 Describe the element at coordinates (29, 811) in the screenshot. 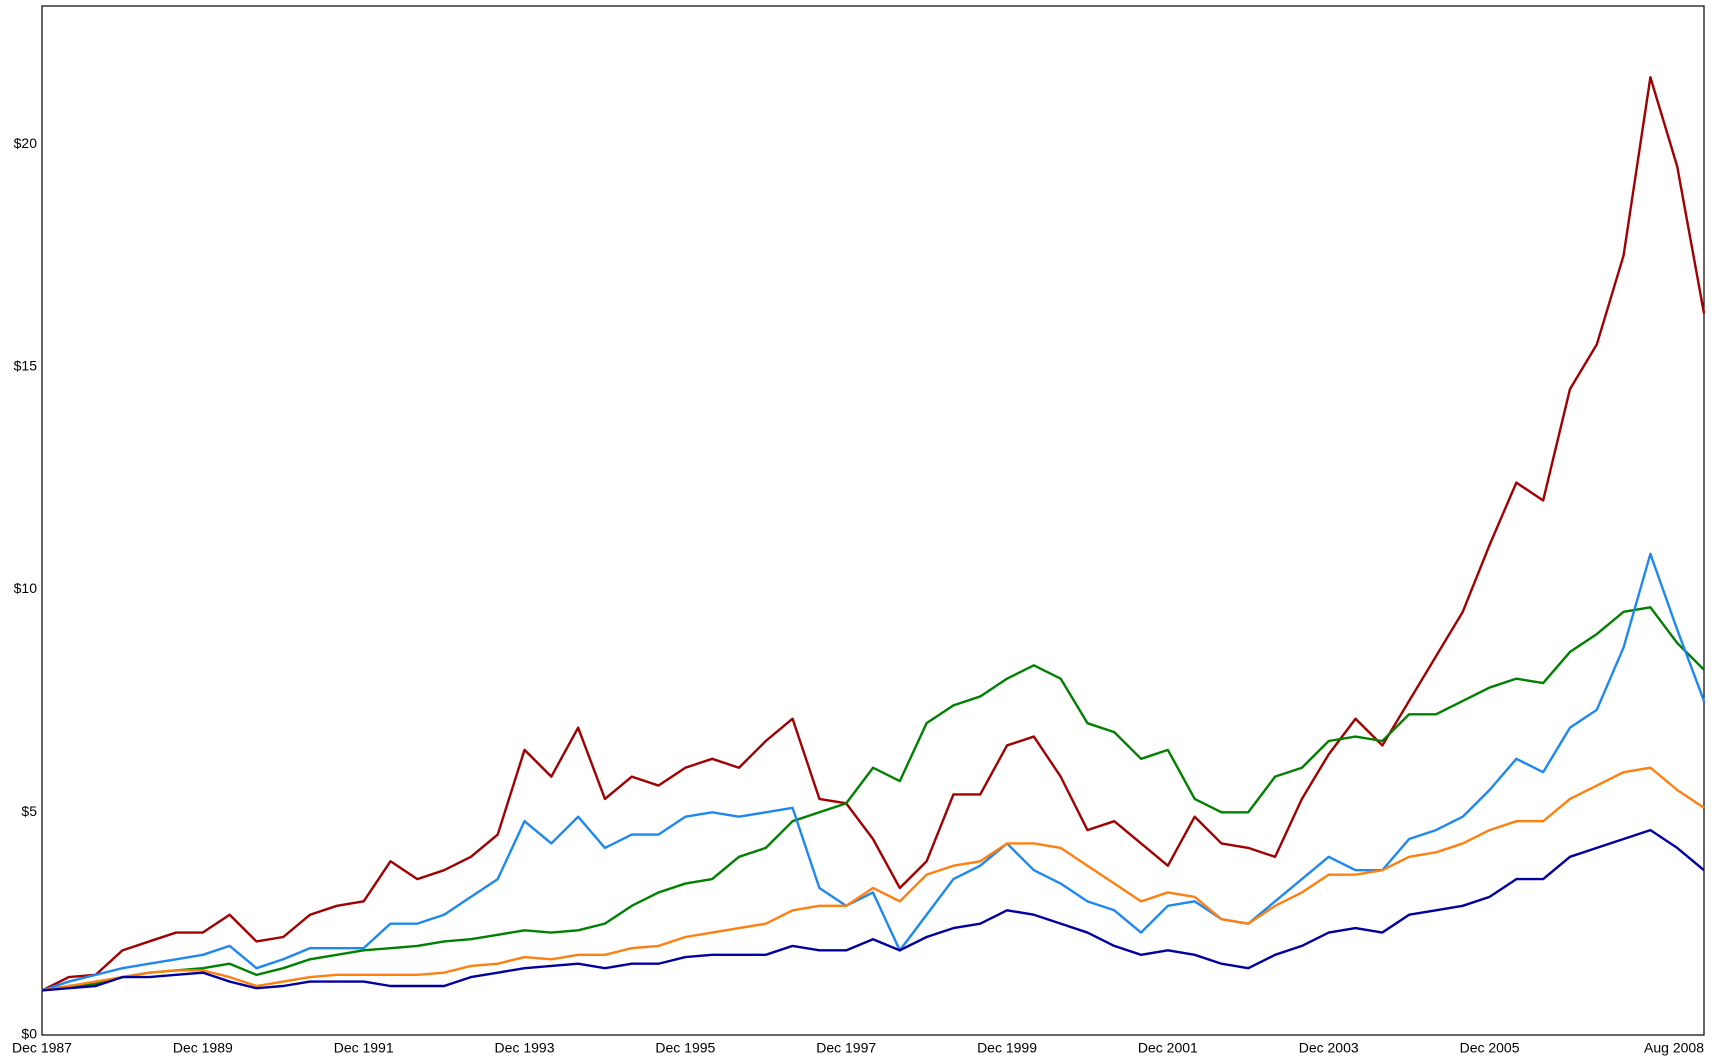

I see `y-tick-label: $5` at that location.